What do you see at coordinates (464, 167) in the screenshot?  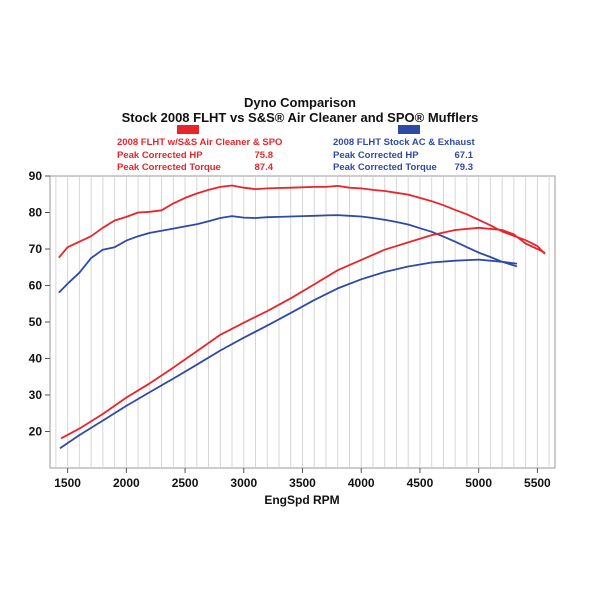 I see `legend-blue-torque-value: 79.3` at bounding box center [464, 167].